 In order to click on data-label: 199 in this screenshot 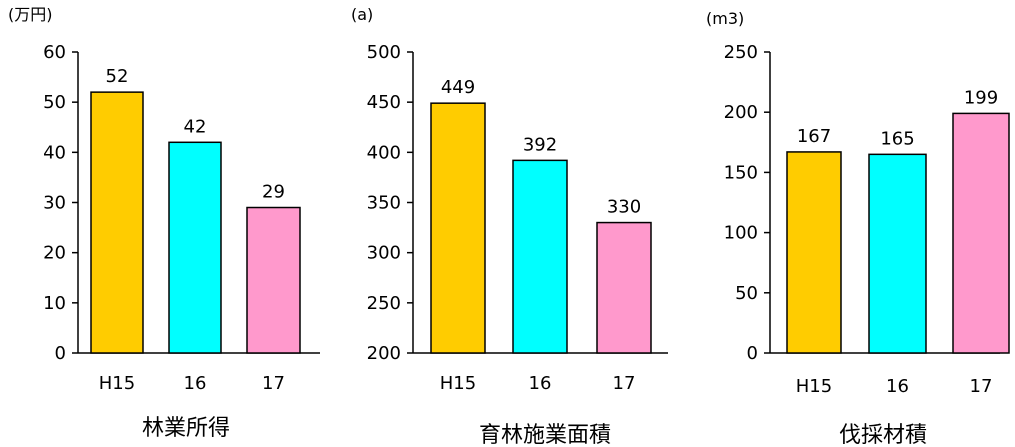, I will do `click(981, 97)`.